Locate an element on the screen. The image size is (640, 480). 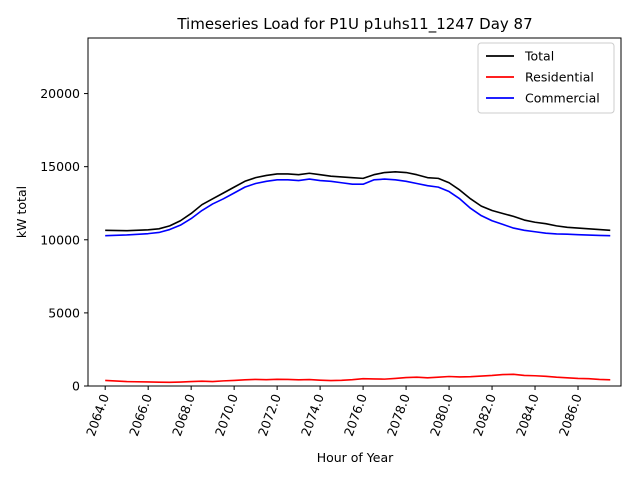
y-tick-label: 5000 is located at coordinates (64, 312).